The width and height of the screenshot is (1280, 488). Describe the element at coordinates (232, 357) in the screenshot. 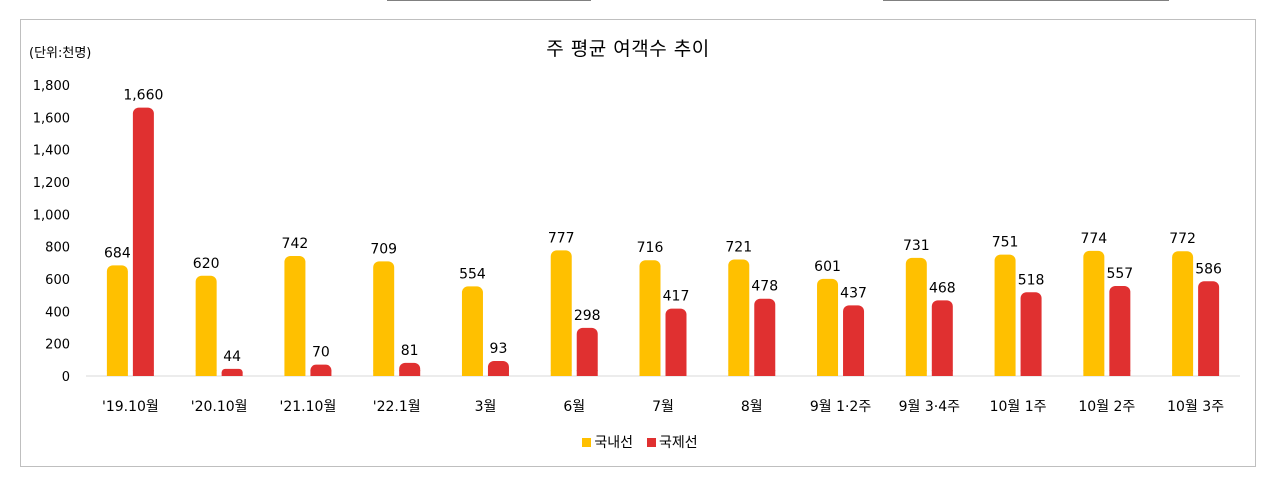

I see `data-label-international: 44` at that location.